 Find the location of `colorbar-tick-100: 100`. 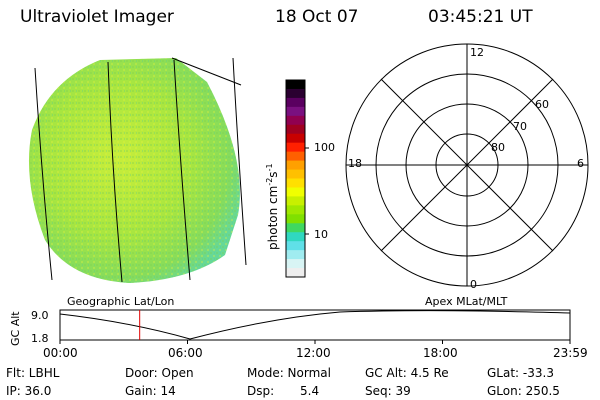

colorbar-tick-100: 100 is located at coordinates (324, 147).